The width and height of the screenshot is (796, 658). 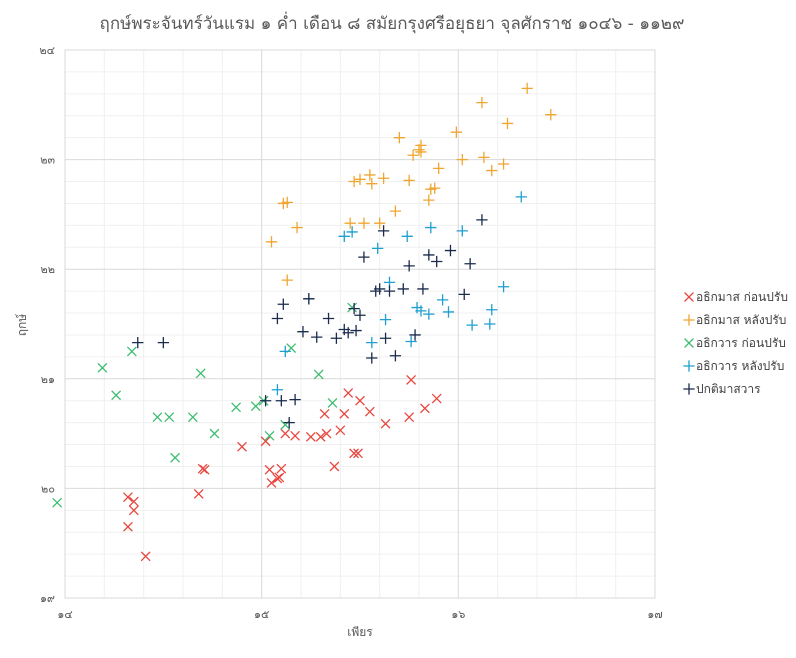 What do you see at coordinates (64, 614) in the screenshot?
I see `x-tick-label: ๑๔` at bounding box center [64, 614].